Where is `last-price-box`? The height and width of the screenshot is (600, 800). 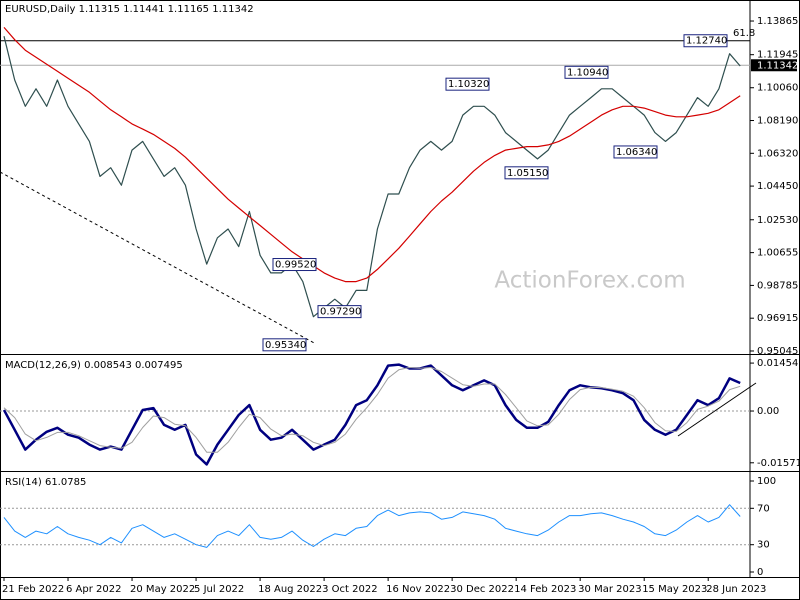 last-price-box is located at coordinates (774, 65).